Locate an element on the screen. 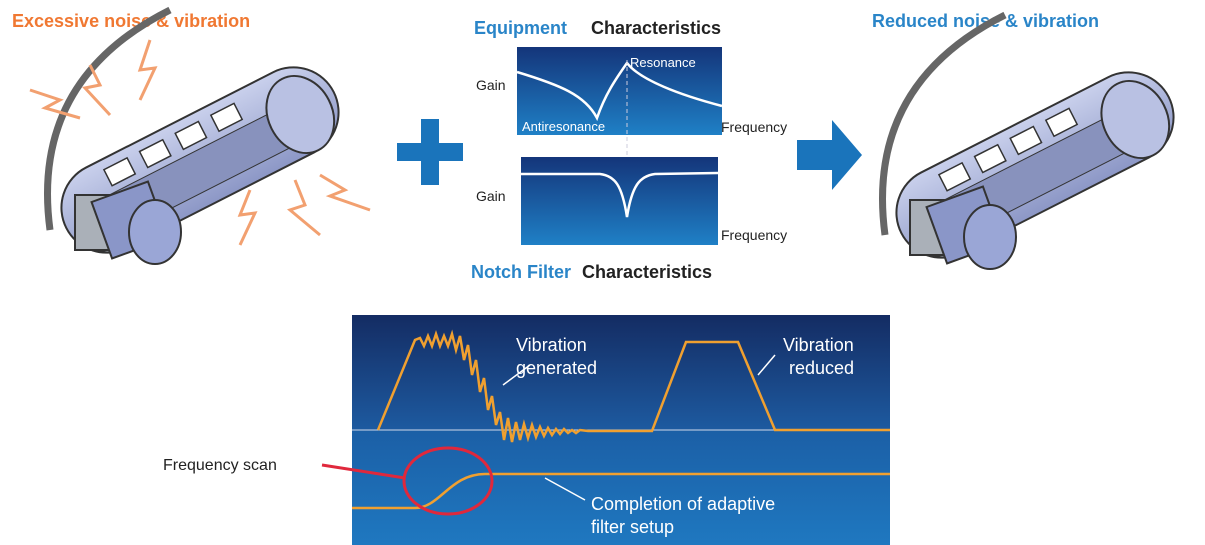  equipment-title: Characteristics is located at coordinates (656, 28).